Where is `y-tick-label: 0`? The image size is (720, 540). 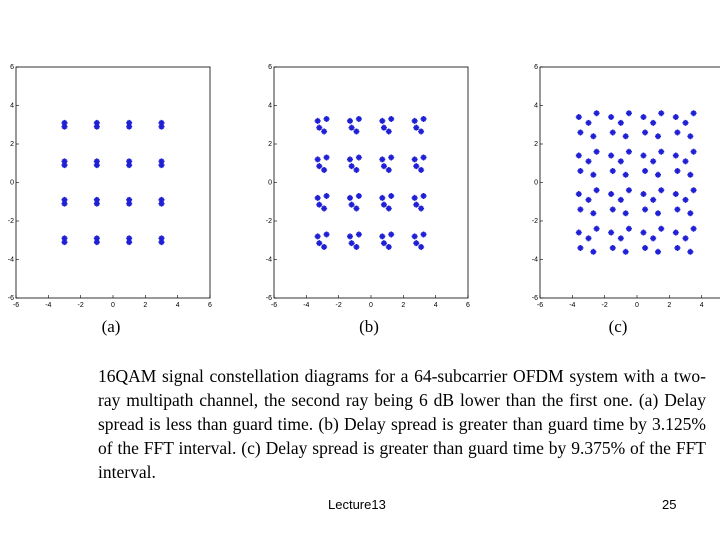 y-tick-label: 0 is located at coordinates (12, 182).